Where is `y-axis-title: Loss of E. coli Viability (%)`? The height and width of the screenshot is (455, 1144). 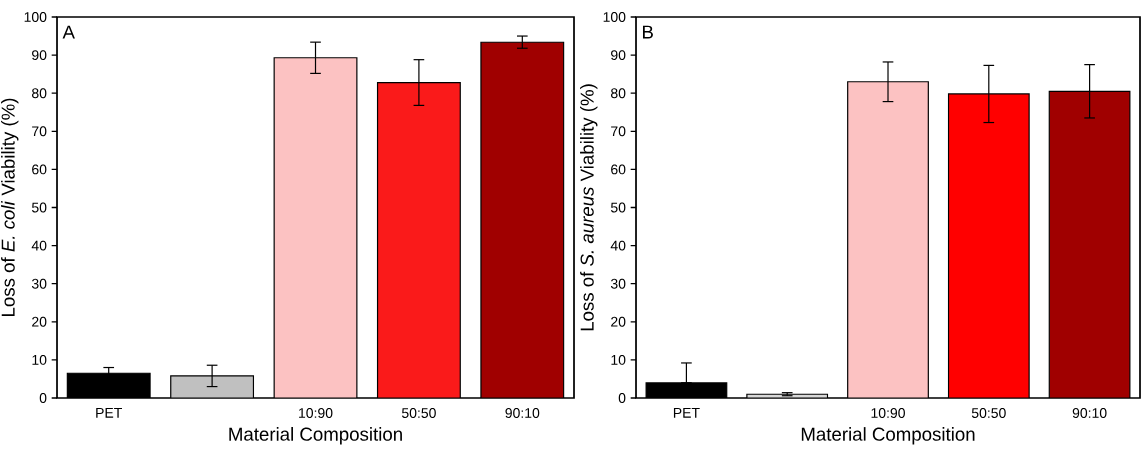 y-axis-title: Loss of E. coli Viability (%) is located at coordinates (10, 207).